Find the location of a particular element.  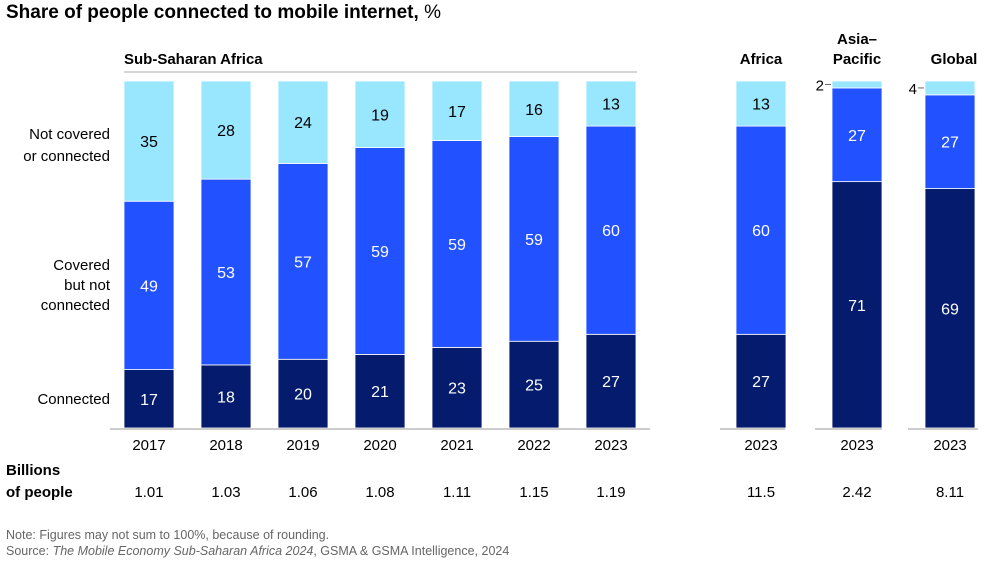

data-label: 69 is located at coordinates (950, 309).